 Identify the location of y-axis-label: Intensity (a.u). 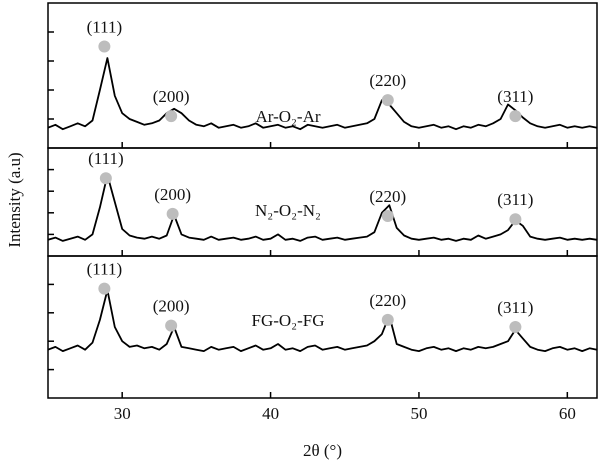
(14, 199).